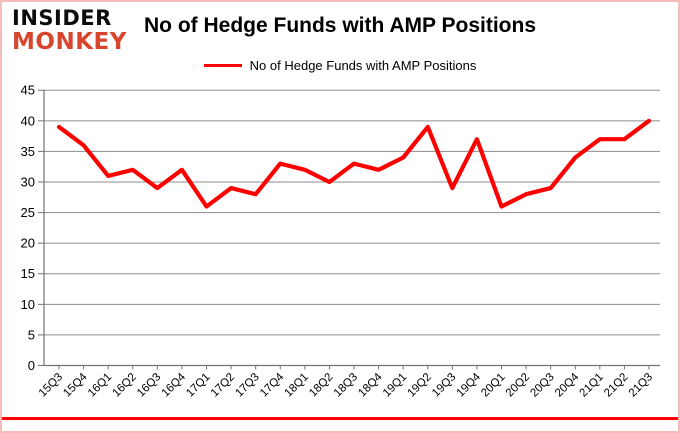 Image resolution: width=680 pixels, height=433 pixels. Describe the element at coordinates (28, 151) in the screenshot. I see `y-tick-label: 35` at that location.